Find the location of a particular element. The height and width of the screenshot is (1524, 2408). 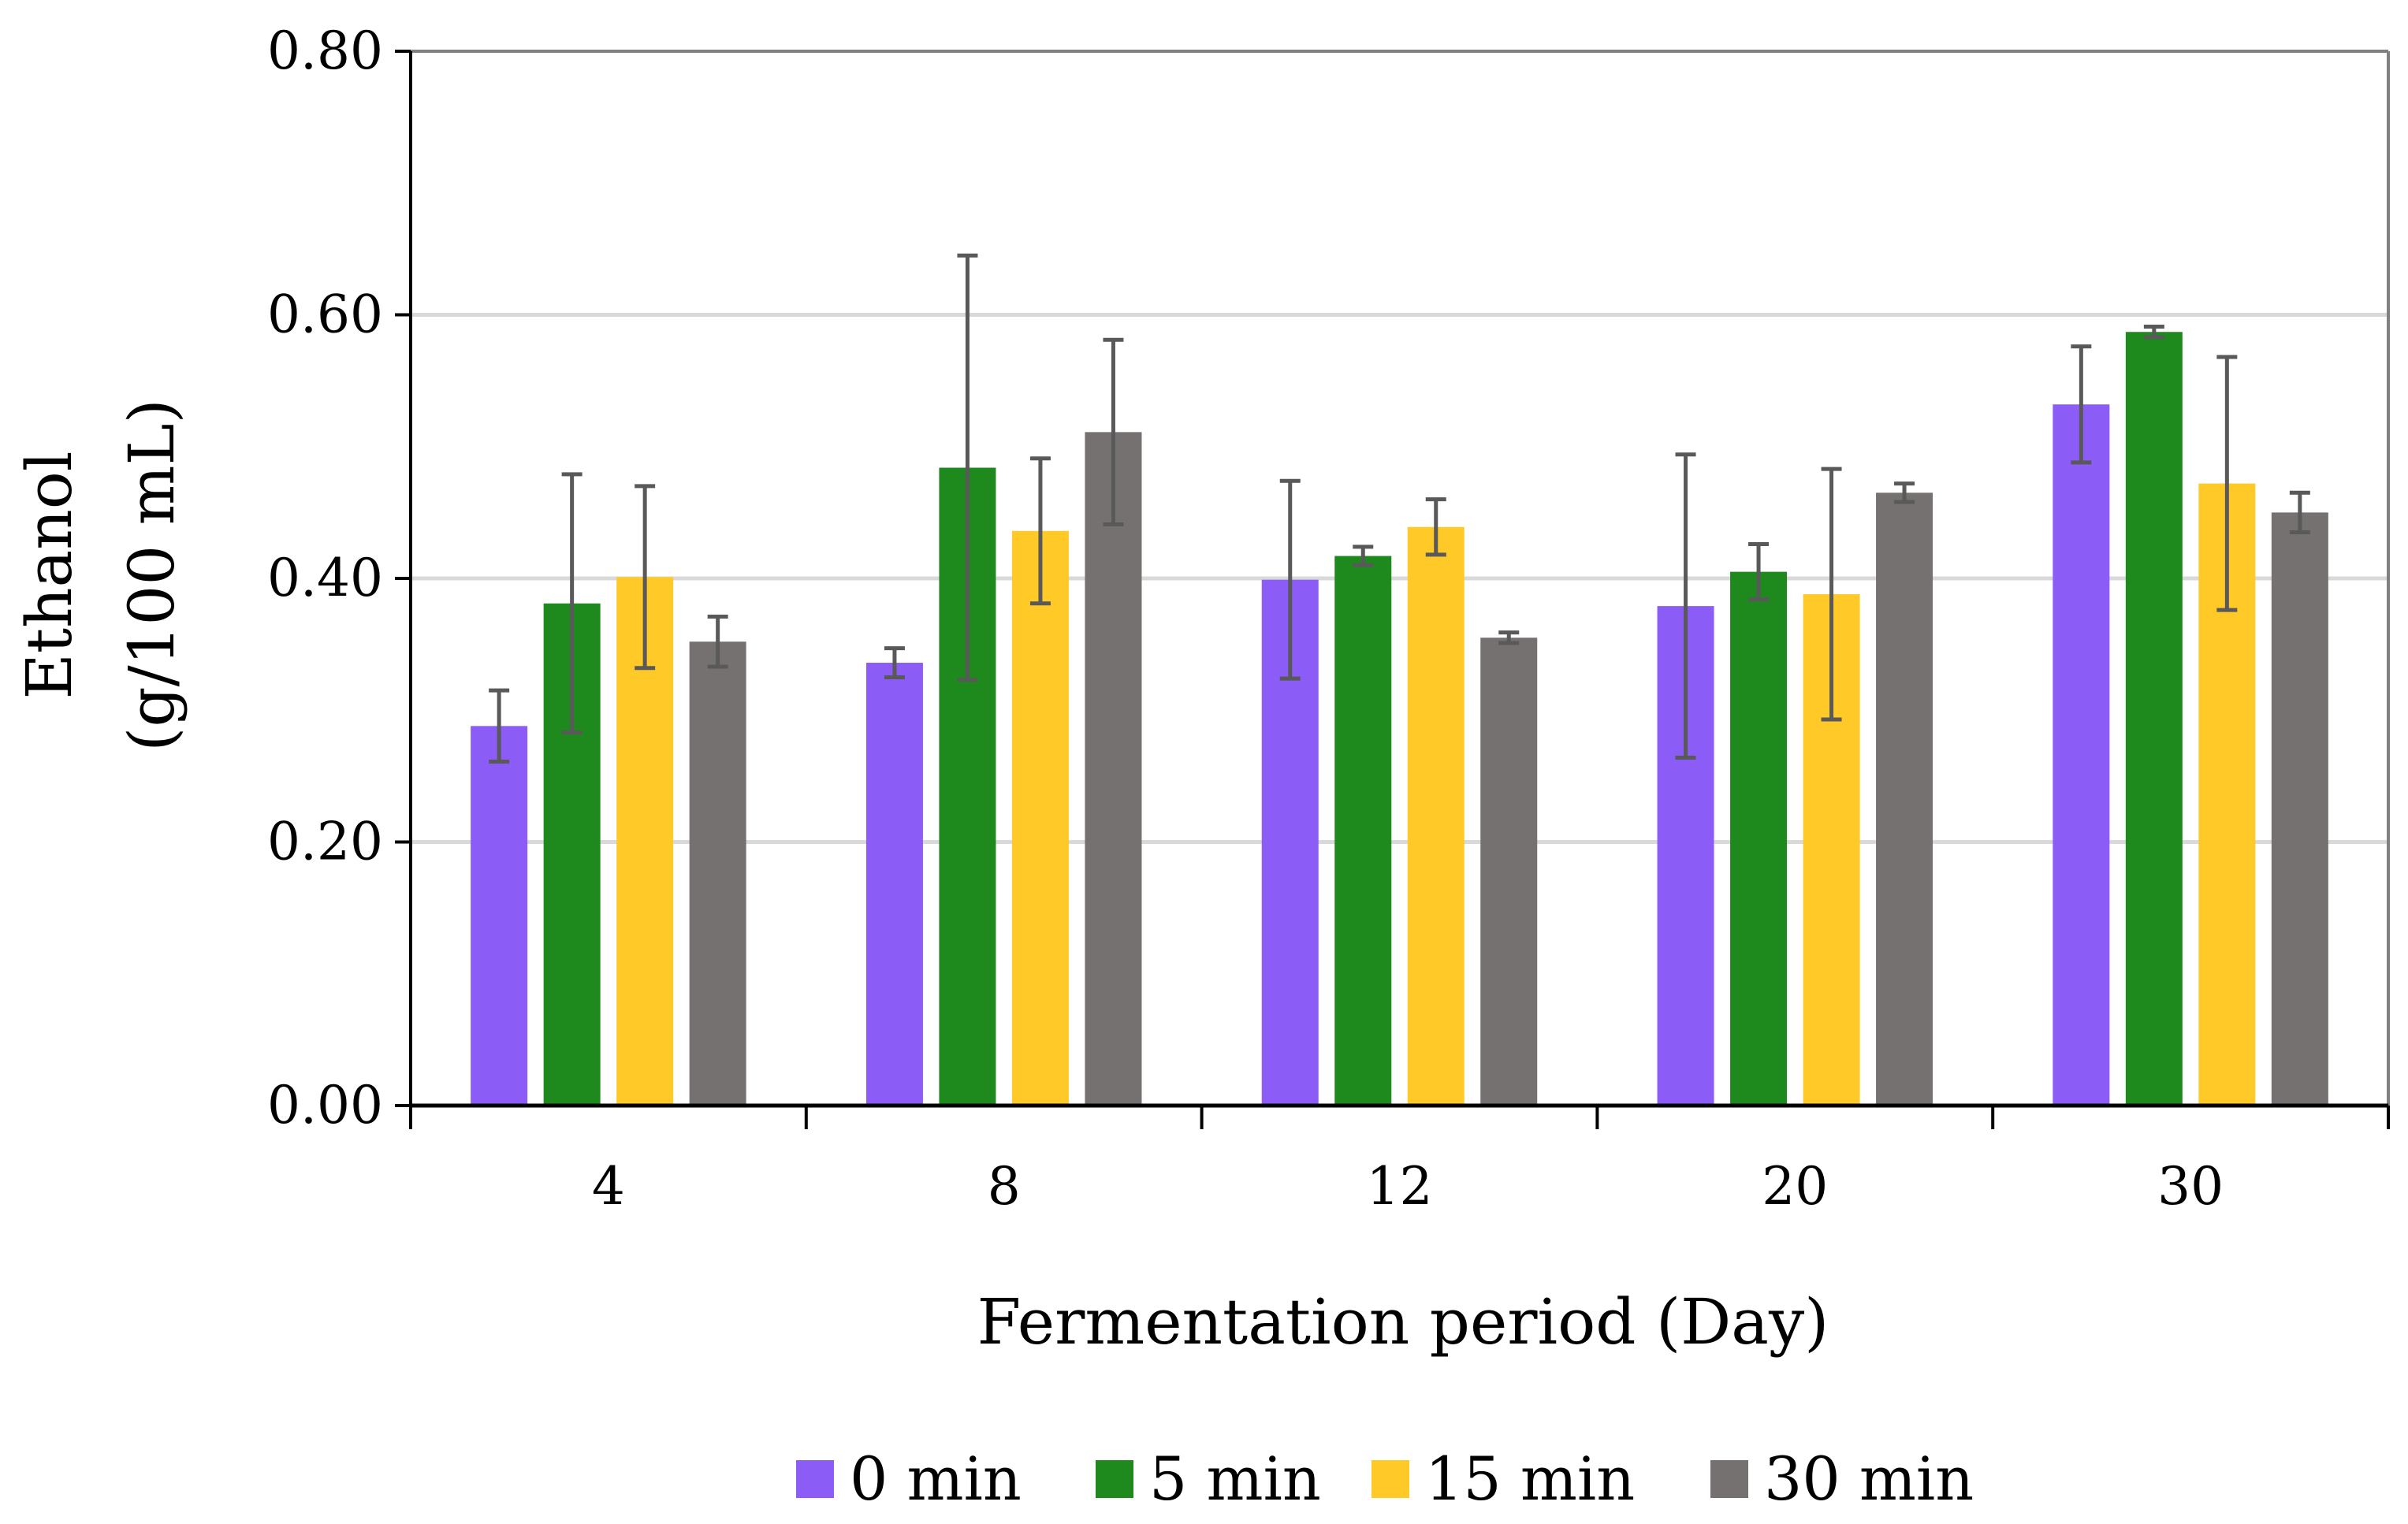

legend-item-5-min: 5 min is located at coordinates (1208, 1479).